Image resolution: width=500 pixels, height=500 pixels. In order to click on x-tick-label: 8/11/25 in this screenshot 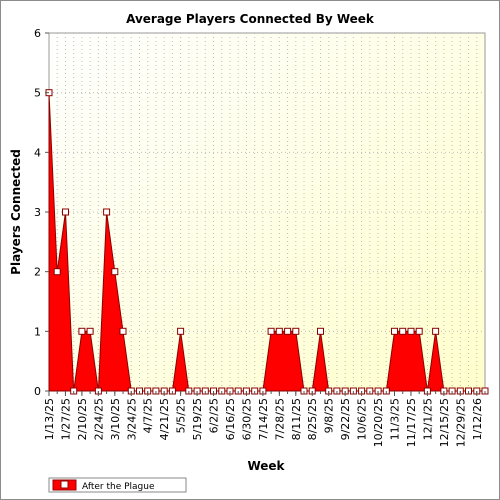, I will do `click(296, 419)`.